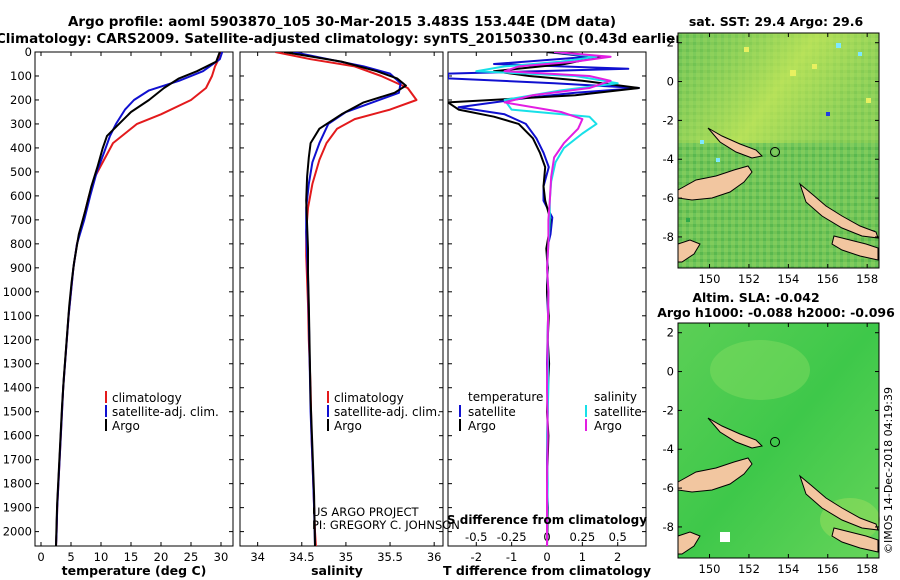  Describe the element at coordinates (778, 440) in the screenshot. I see `sla-map-frame` at that location.